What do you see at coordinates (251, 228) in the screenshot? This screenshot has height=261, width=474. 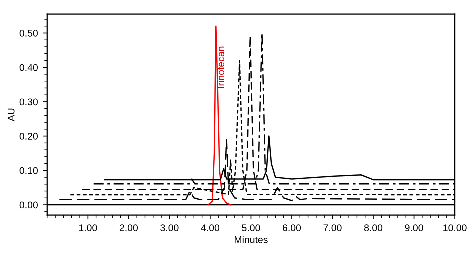 I see `x-tick-label: 5.00` at bounding box center [251, 228].